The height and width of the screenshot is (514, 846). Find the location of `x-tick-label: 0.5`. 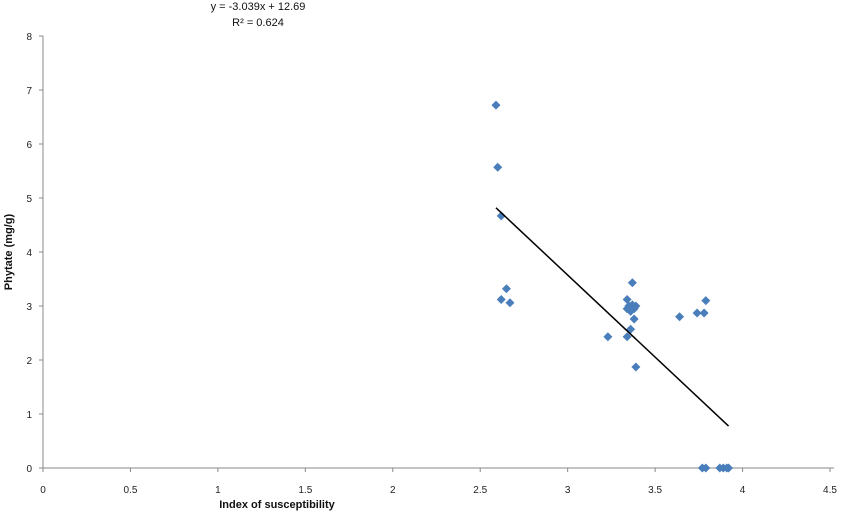

x-tick-label: 0.5 is located at coordinates (130, 490).